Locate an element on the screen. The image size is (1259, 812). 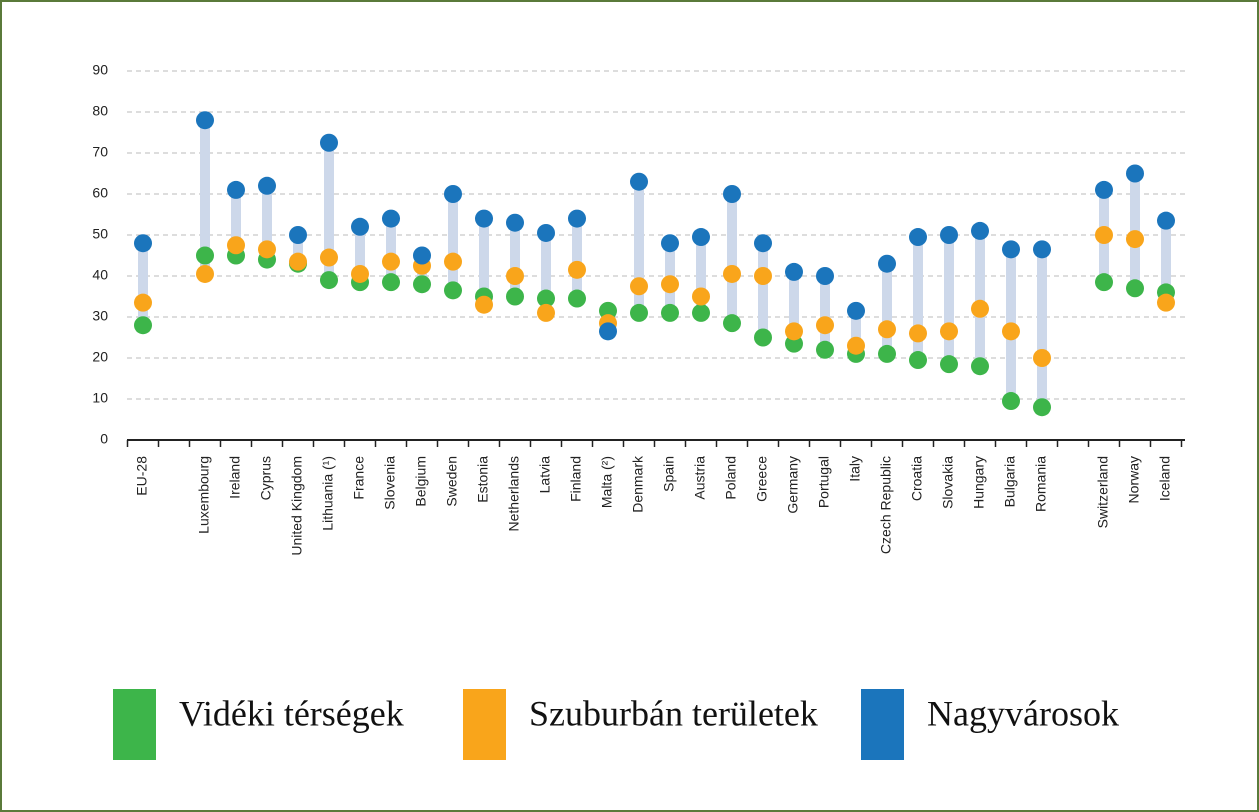
x-tick-label: EU-28 is located at coordinates (142, 476).